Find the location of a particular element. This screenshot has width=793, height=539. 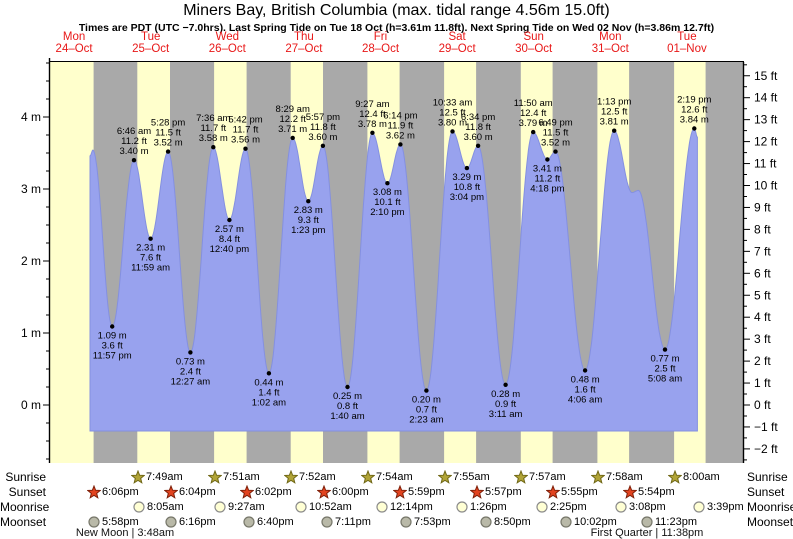

tide-annotation-low: 9.3 ft is located at coordinates (308, 220).